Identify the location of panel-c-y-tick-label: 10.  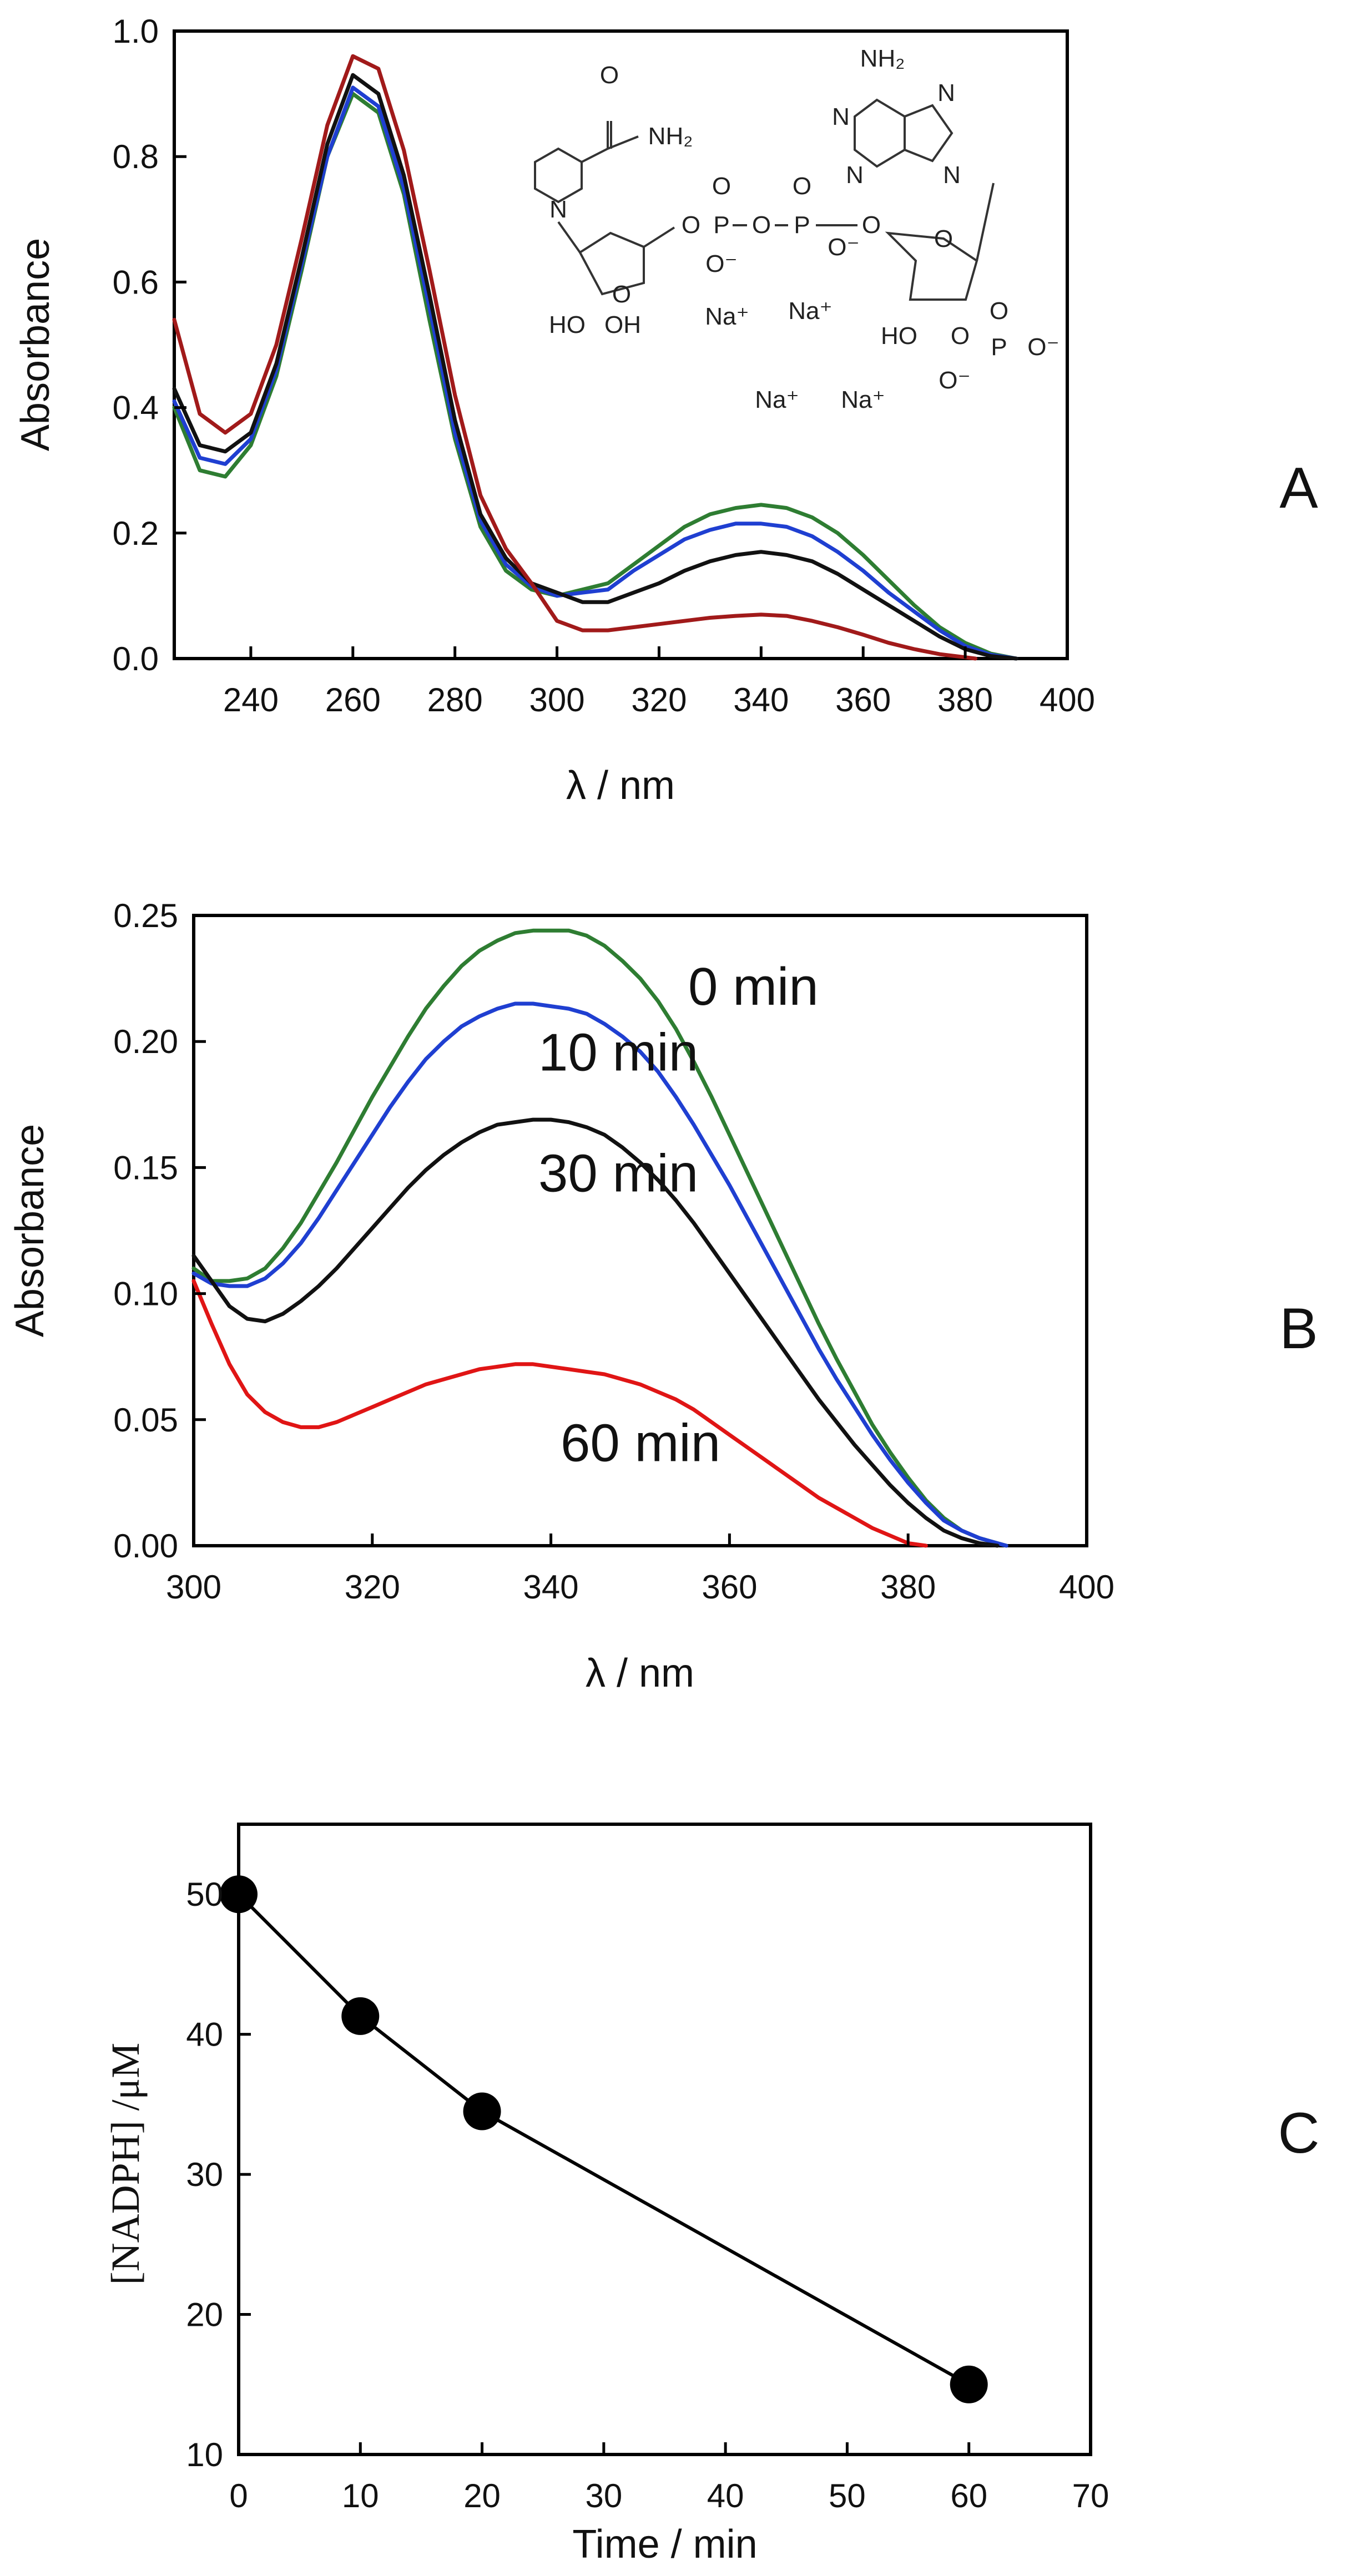
(204, 2454).